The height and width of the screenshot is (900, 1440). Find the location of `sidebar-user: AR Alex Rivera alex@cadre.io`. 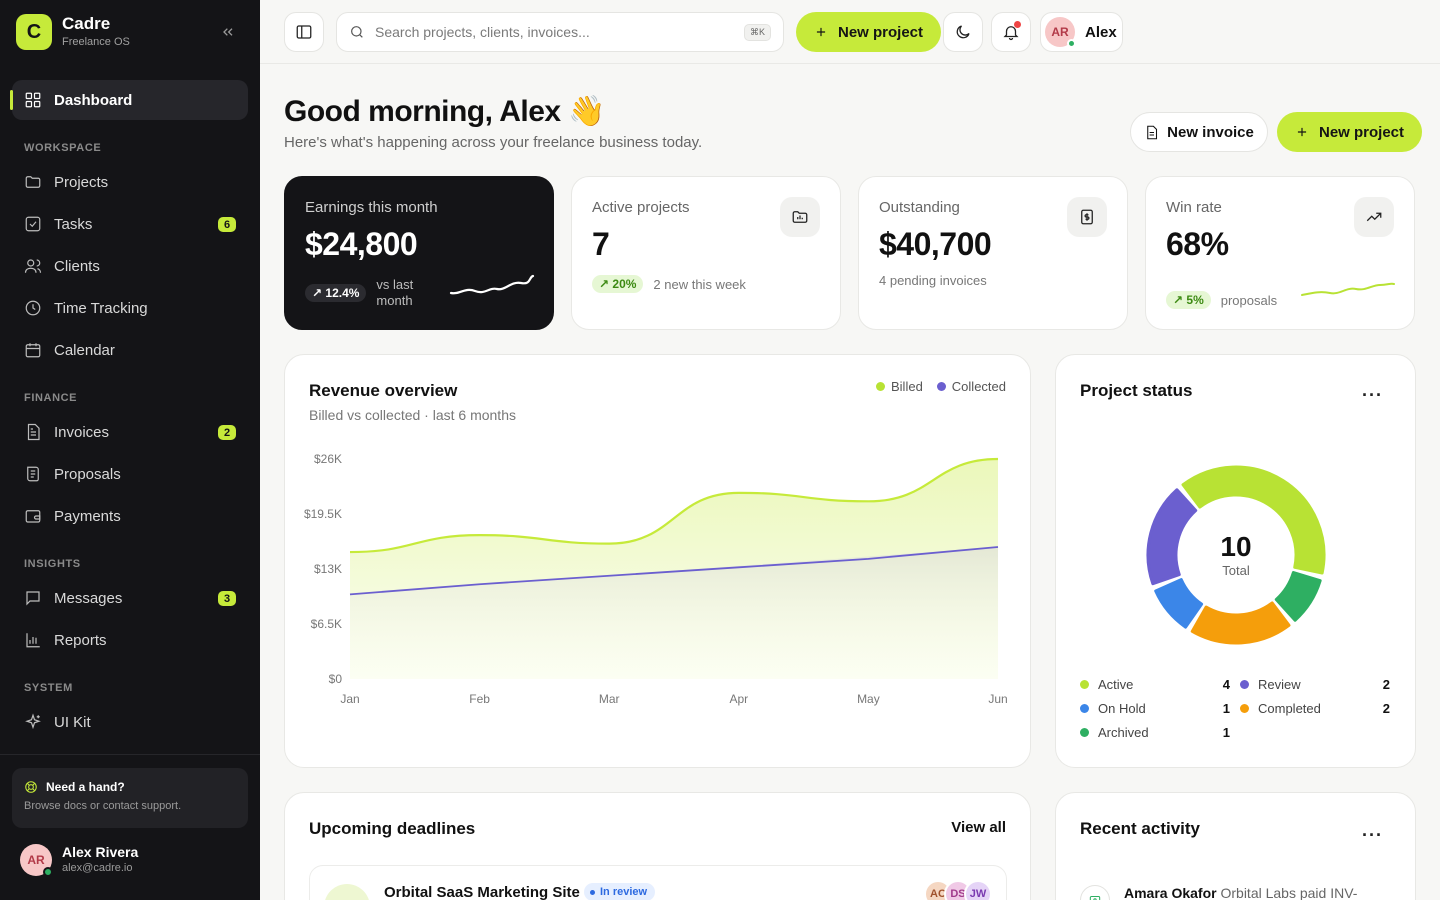

sidebar-user: AR Alex Rivera alex@cadre.io is located at coordinates (79, 860).